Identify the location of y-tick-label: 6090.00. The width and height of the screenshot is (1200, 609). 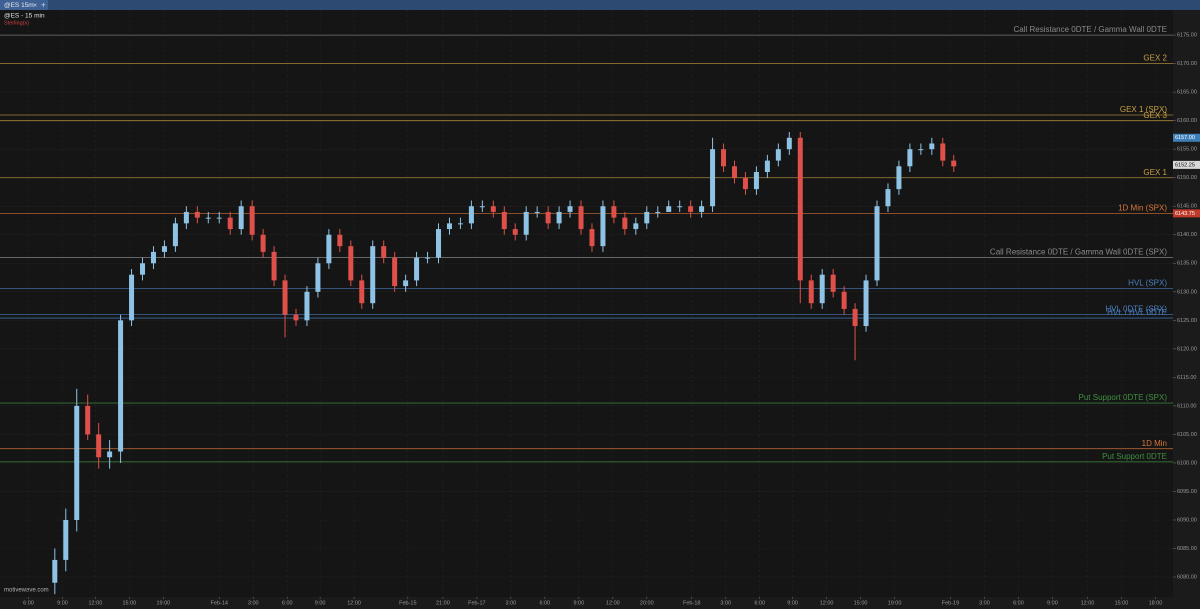
(1187, 520).